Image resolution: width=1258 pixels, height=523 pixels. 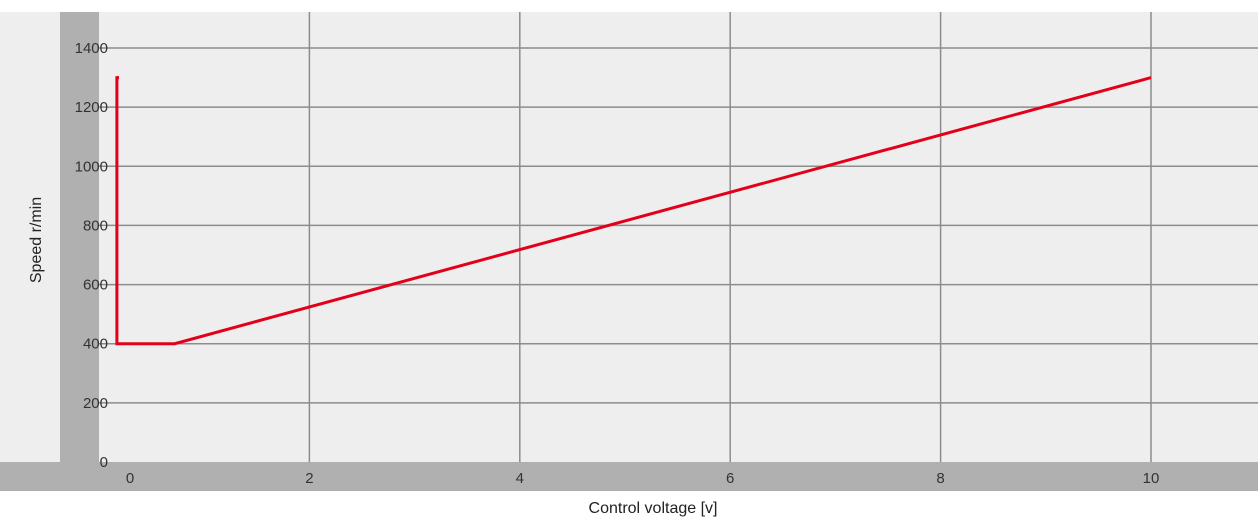 What do you see at coordinates (95, 225) in the screenshot?
I see `y-tick-label: 800` at bounding box center [95, 225].